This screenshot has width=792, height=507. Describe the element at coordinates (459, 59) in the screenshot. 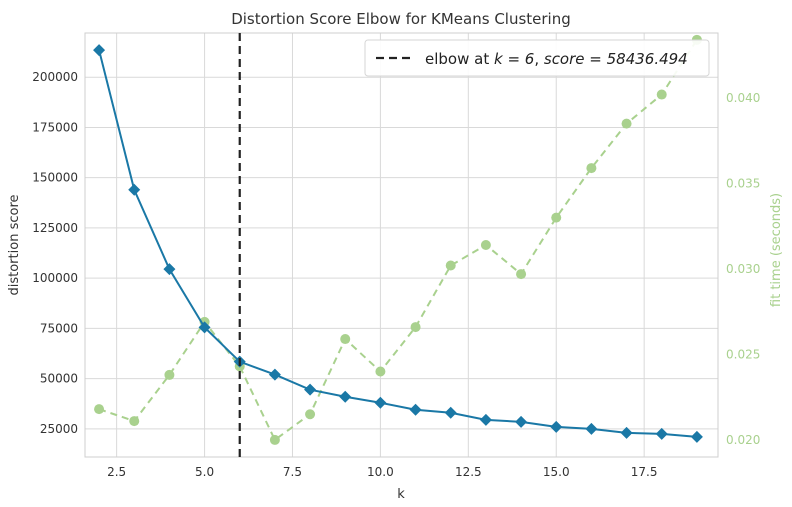

I see `legend-prefix: elbow at` at that location.